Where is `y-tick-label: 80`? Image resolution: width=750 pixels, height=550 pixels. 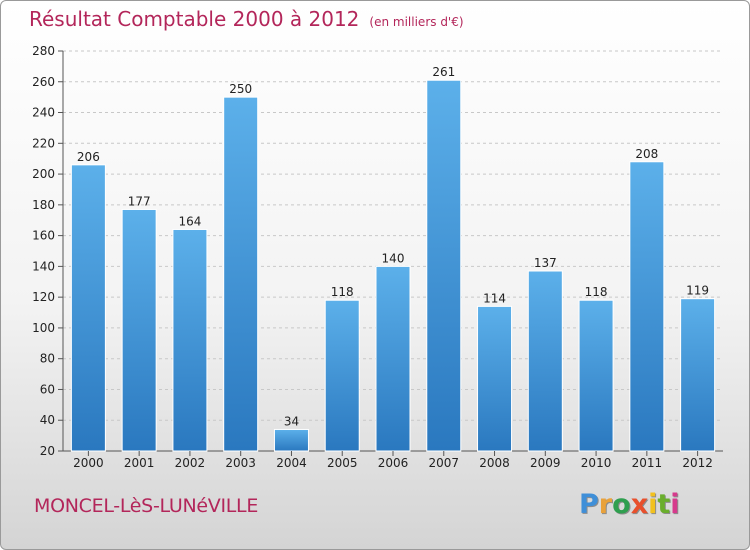
y-tick-label: 80 is located at coordinates (47, 359).